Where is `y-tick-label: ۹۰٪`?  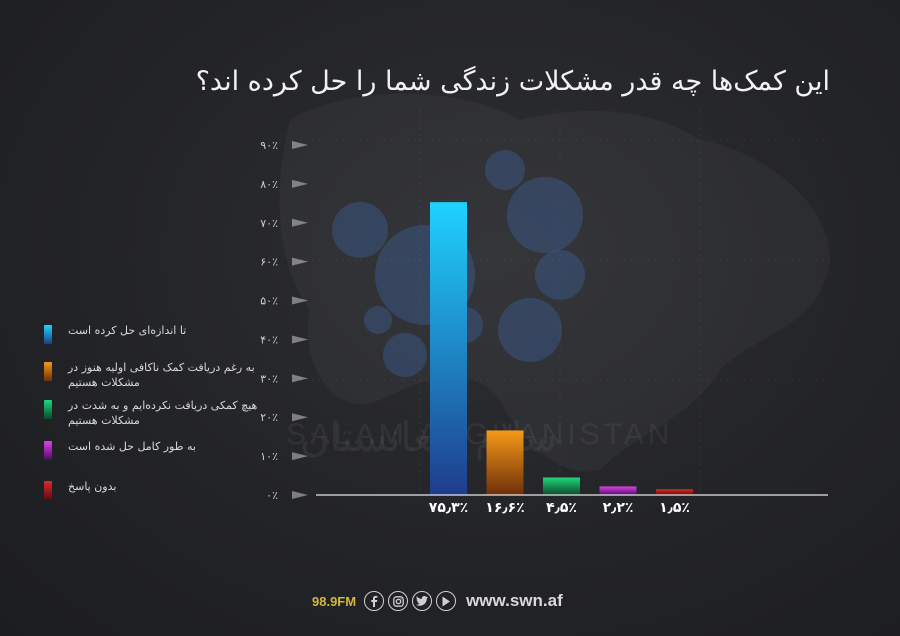
y-tick-label: ۹۰٪ is located at coordinates (269, 145).